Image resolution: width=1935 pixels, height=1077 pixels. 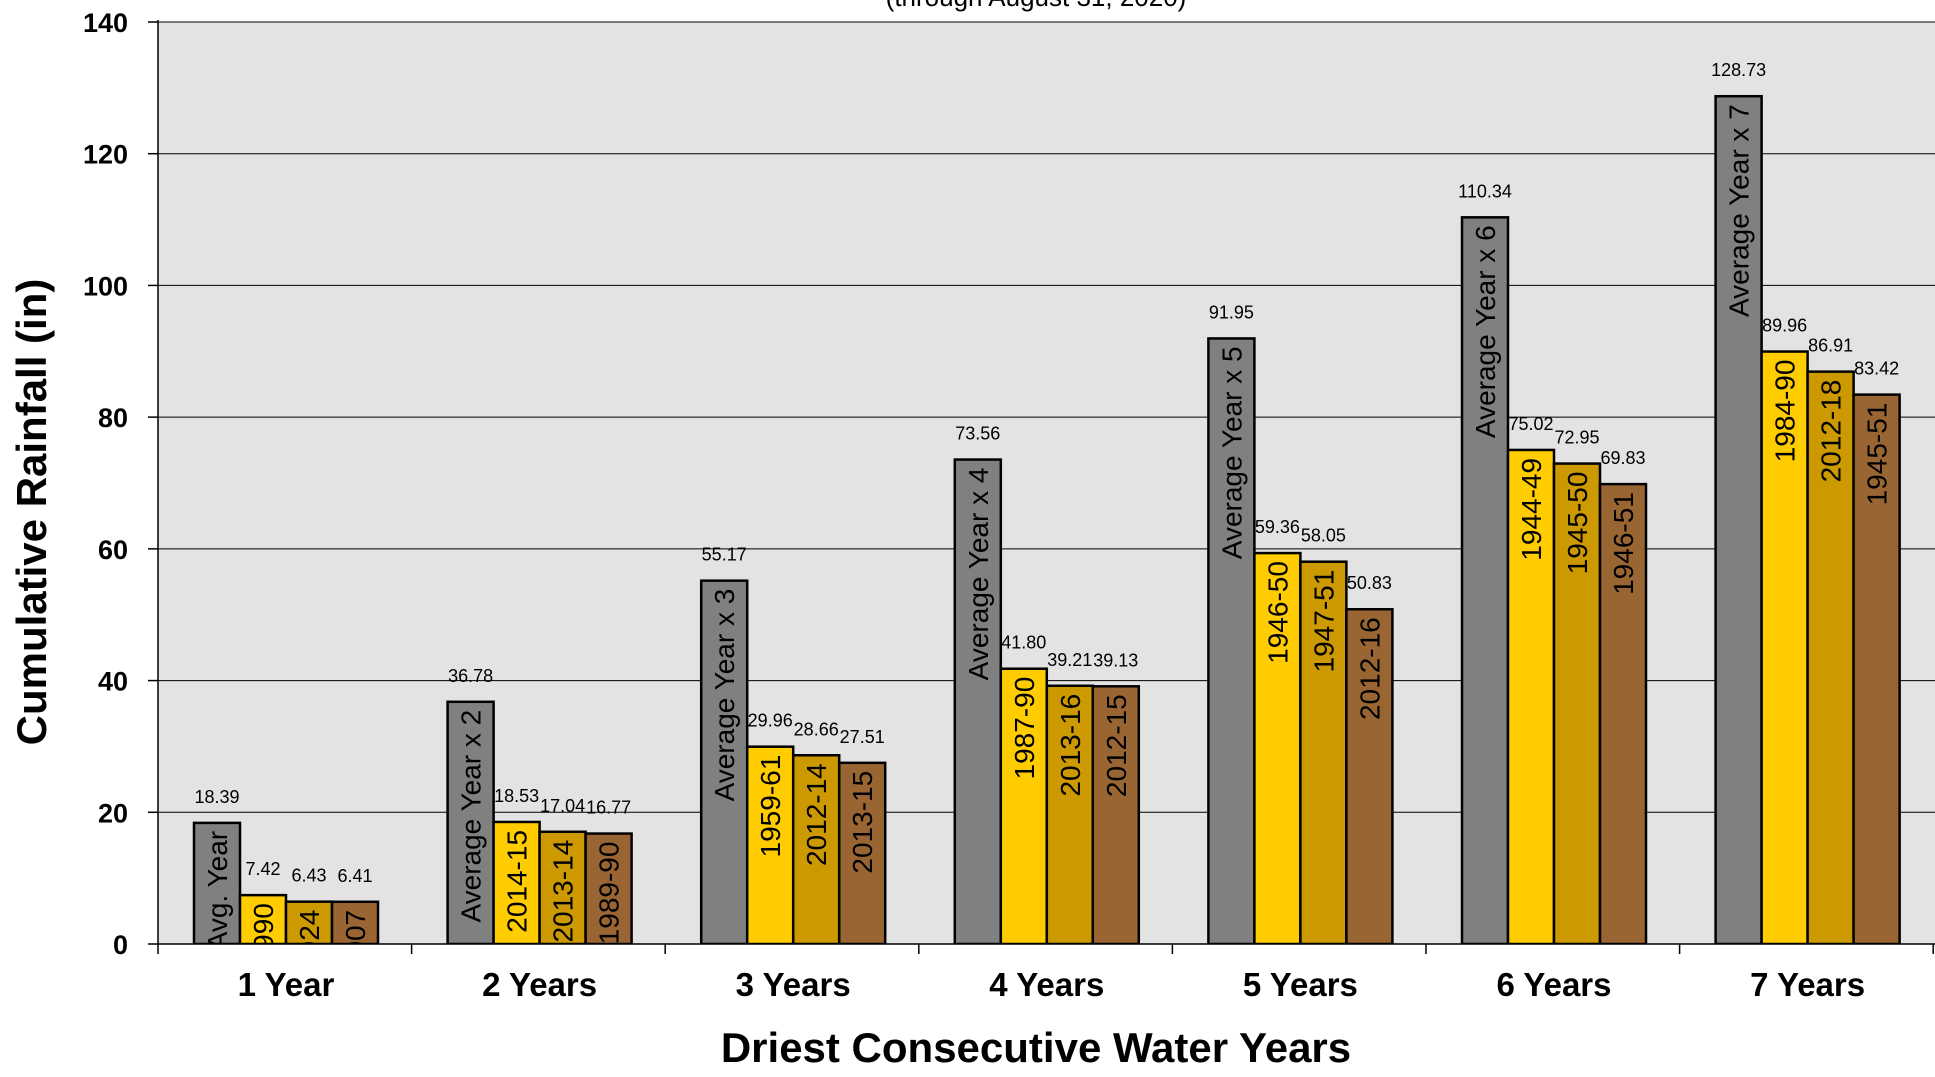 I want to click on bar-text-label: 2013-16, so click(x=1070, y=745).